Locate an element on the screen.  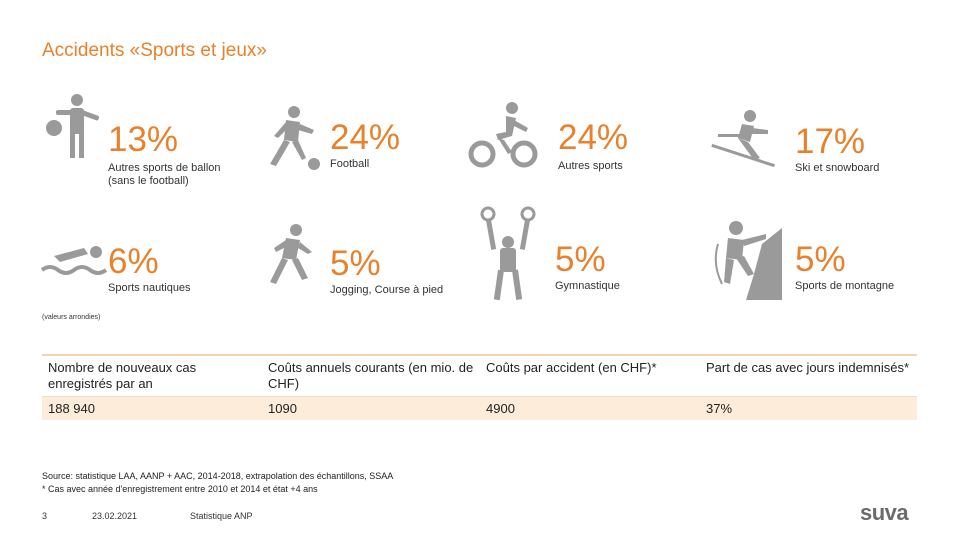
table-row: 188 940 1090 4900 37% is located at coordinates (479, 408).